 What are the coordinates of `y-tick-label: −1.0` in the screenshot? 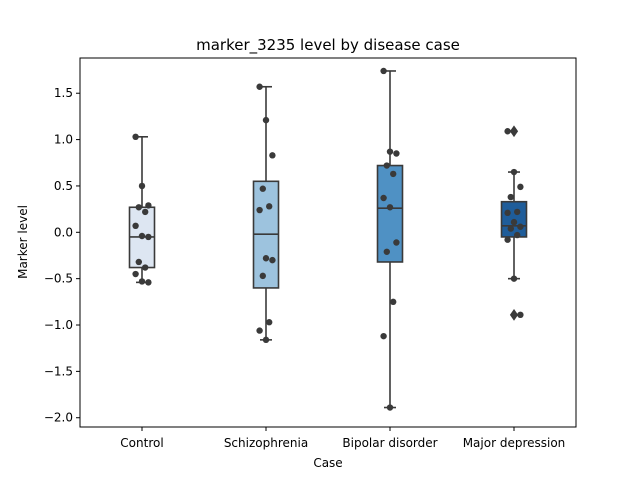 It's located at (58, 325).